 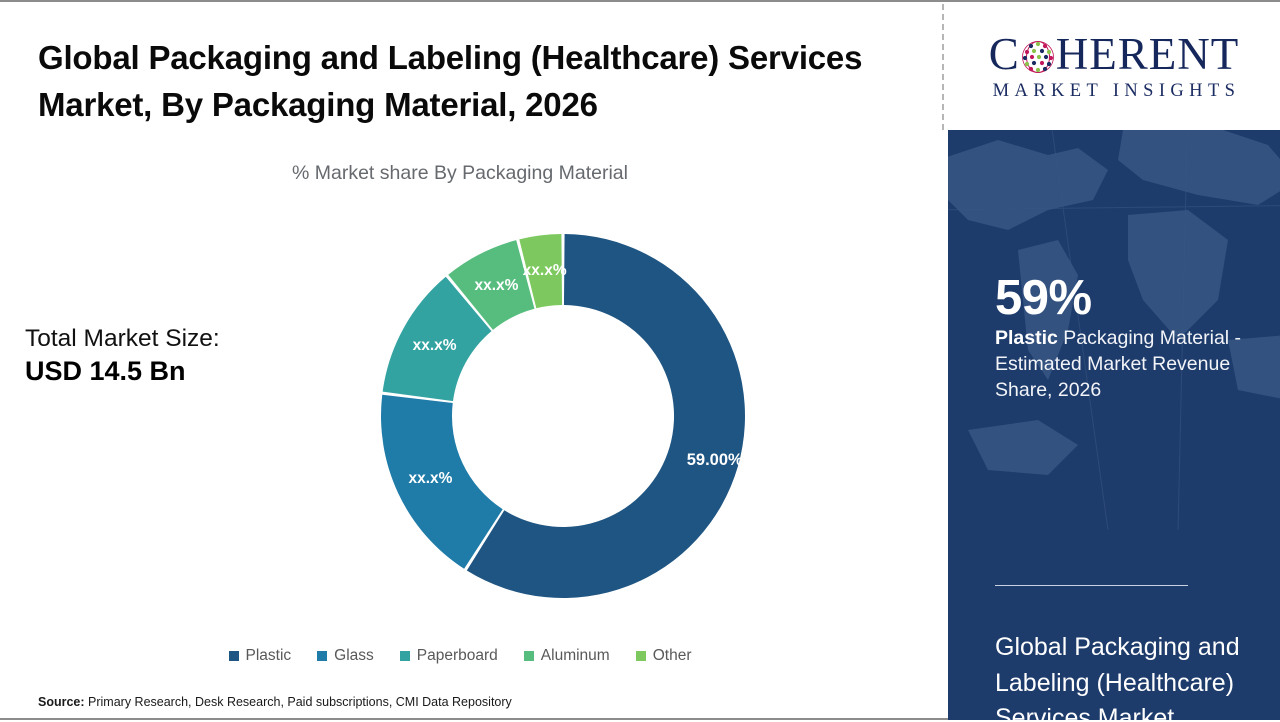 What do you see at coordinates (435, 345) in the screenshot?
I see `donut-label-paperboard: xx.x%` at bounding box center [435, 345].